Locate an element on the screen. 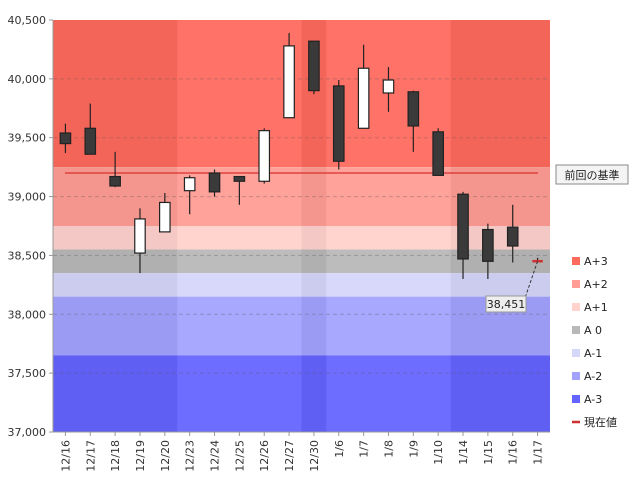 Image resolution: width=635 pixels, height=480 pixels. y-tick-label: 39,000 is located at coordinates (27, 197).